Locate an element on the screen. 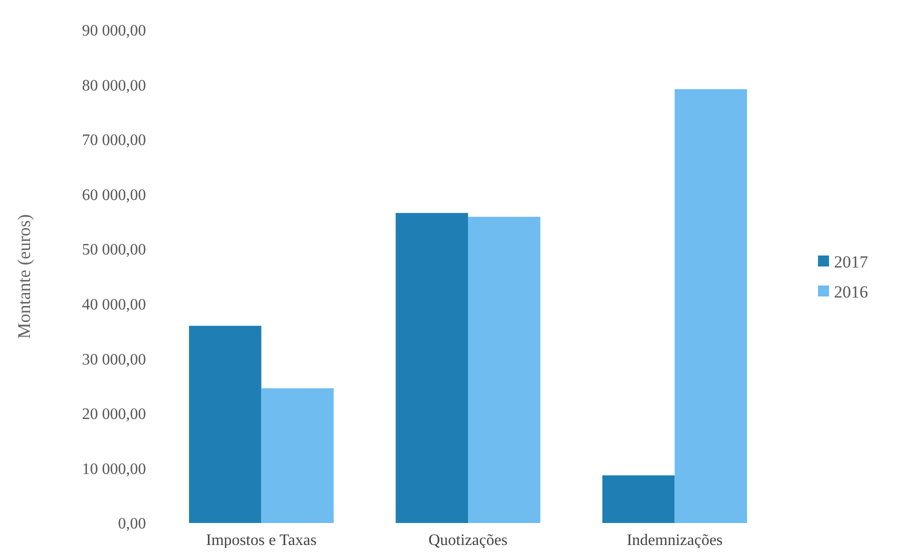  y-tick-label: 80 000,00 is located at coordinates (114, 85).